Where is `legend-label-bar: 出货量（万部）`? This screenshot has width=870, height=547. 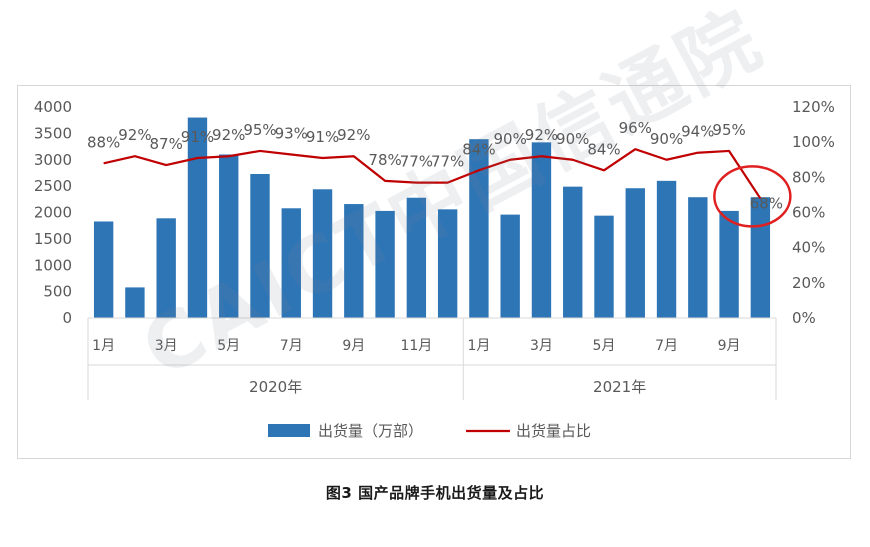
legend-label-bar: 出货量（万部） is located at coordinates (370, 431).